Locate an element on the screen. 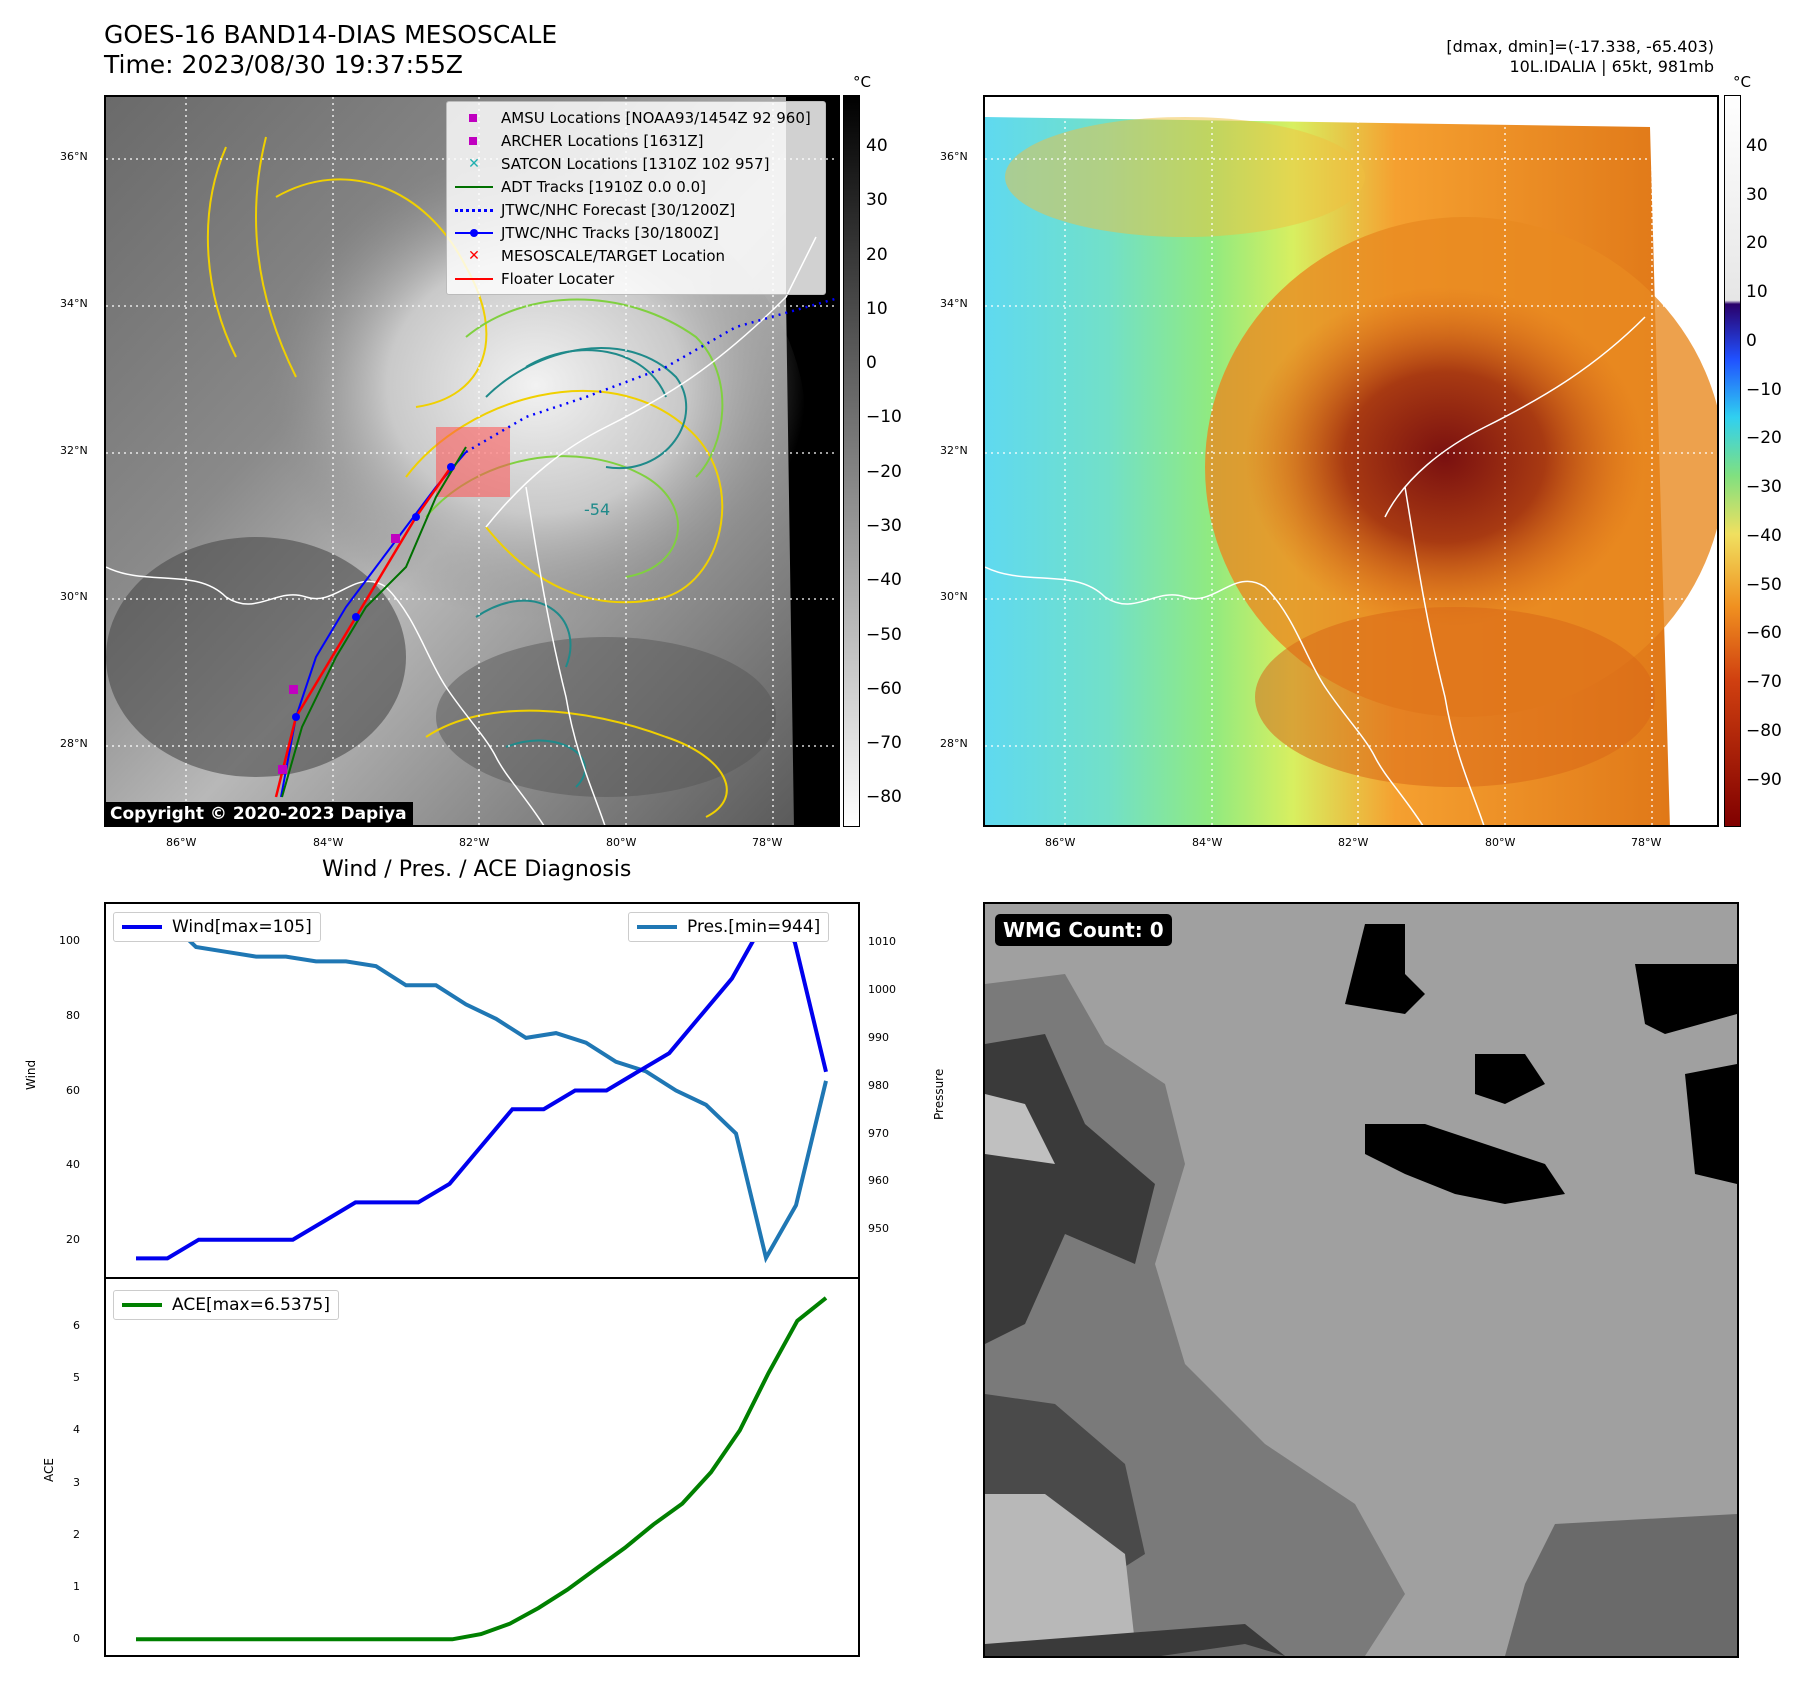 The height and width of the screenshot is (1684, 1797). wind-series-line is located at coordinates (482, 1090).